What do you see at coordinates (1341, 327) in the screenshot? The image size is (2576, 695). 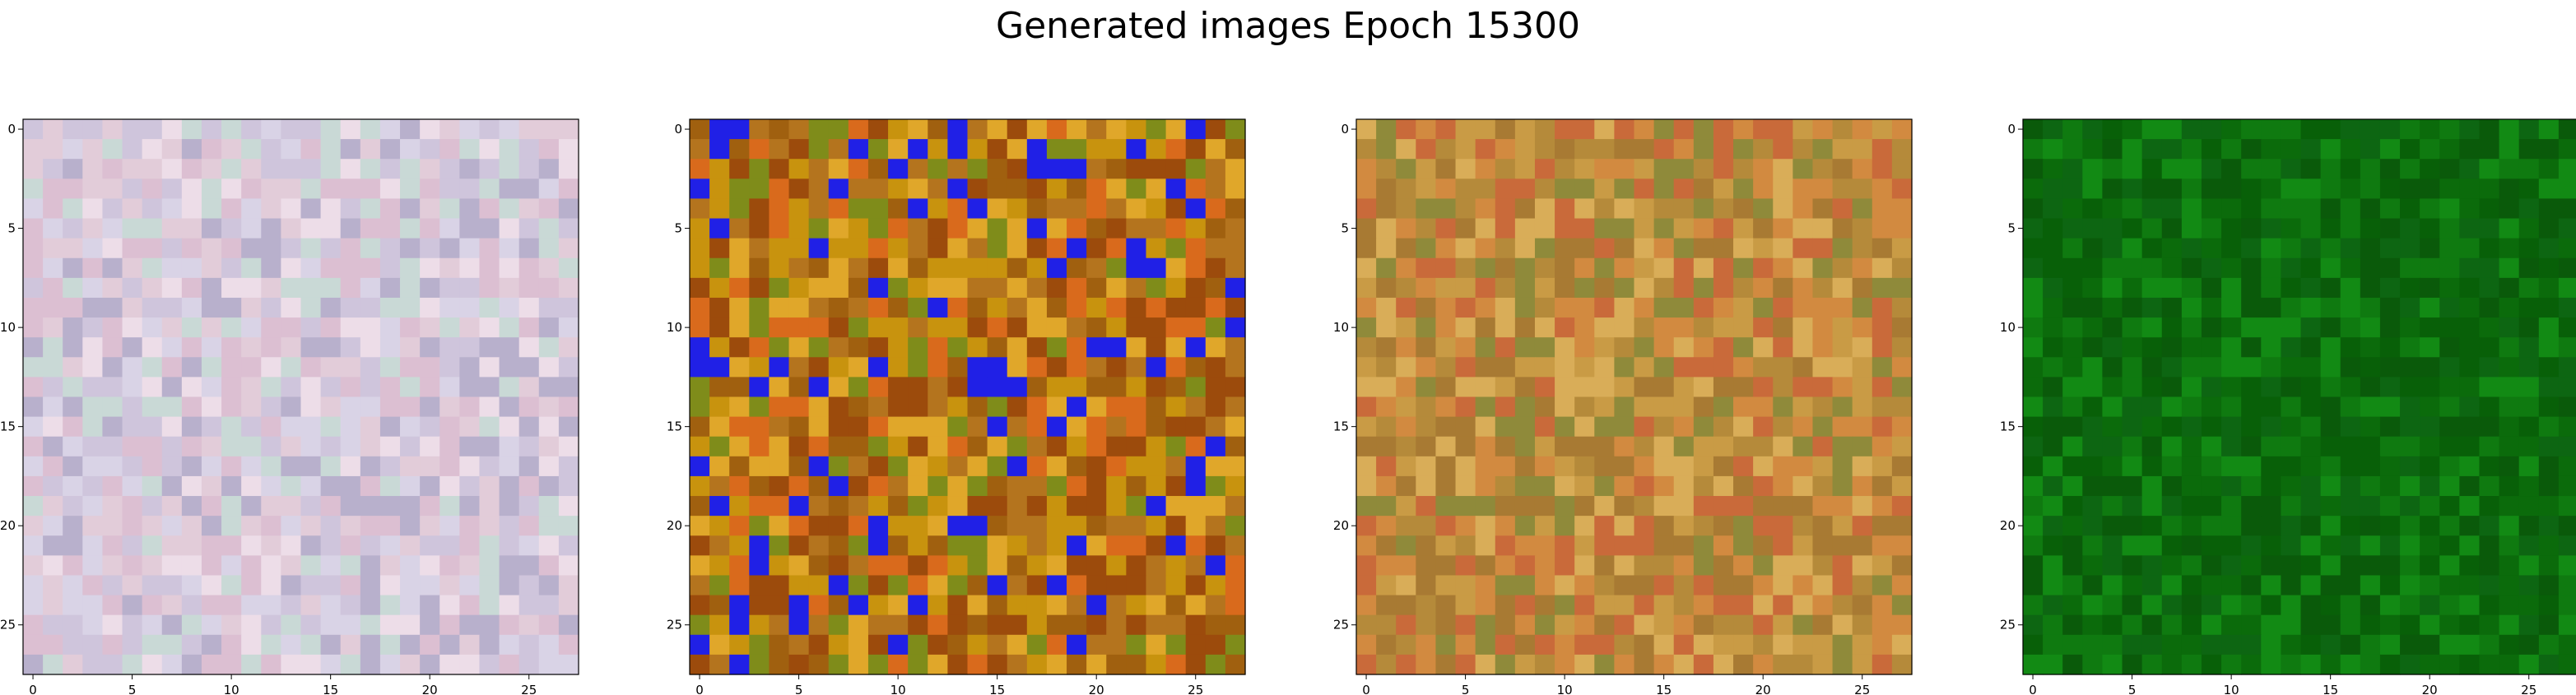 I see `y-tick-label: 10` at bounding box center [1341, 327].